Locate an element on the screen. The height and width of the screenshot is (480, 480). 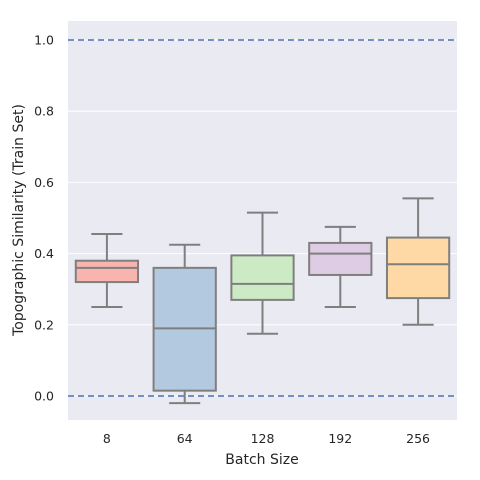
x-tick-labels: 8 64 128 192 256 is located at coordinates (266, 438).